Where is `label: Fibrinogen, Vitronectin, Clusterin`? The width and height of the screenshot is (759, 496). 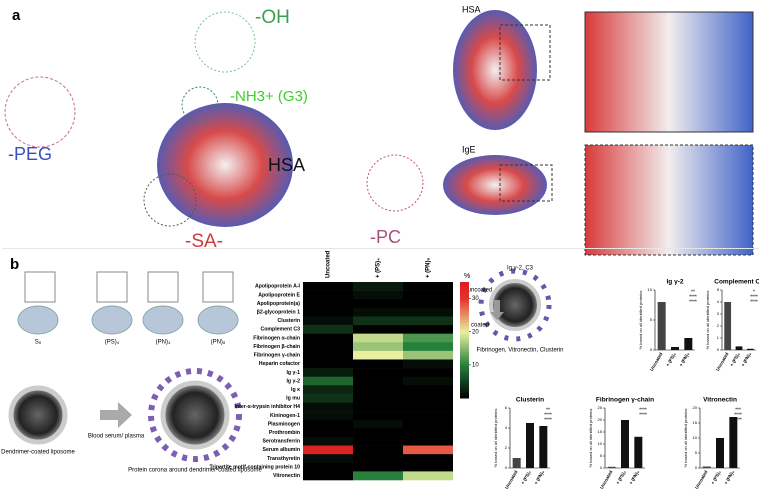 label: Fibrinogen, Vitronectin, Clusterin is located at coordinates (520, 351).